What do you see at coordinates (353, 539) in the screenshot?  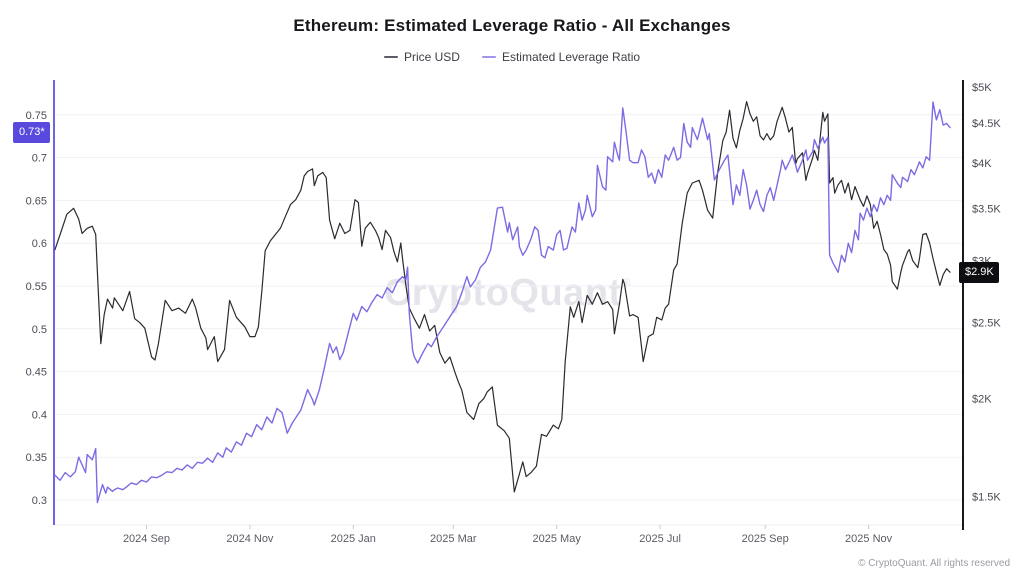 I see `x-tick-label: 2025 Jan` at bounding box center [353, 539].